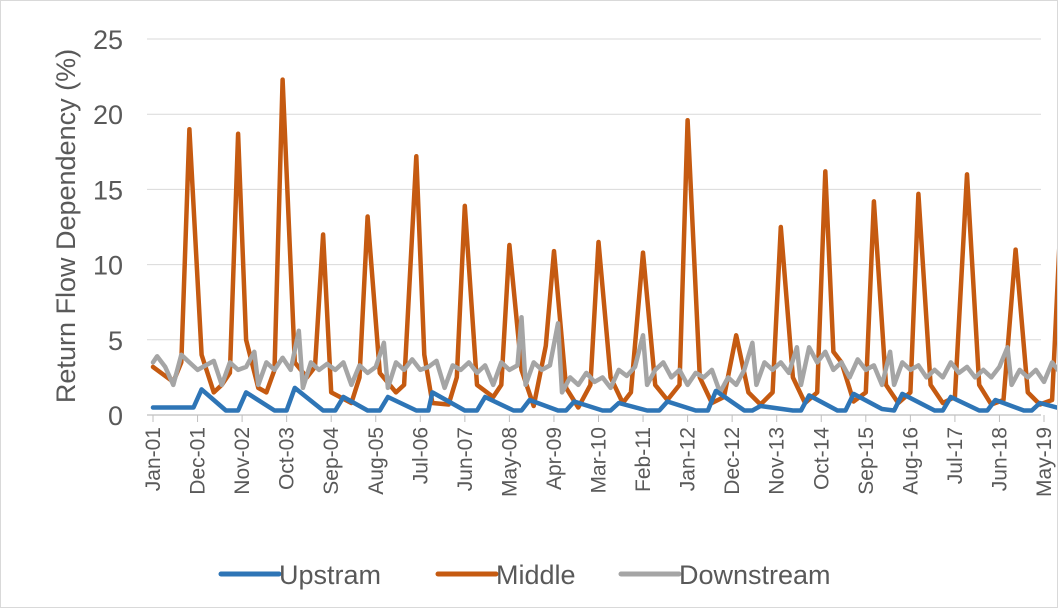 The width and height of the screenshot is (1058, 612). What do you see at coordinates (108, 40) in the screenshot?
I see `y-tick-label: 25` at bounding box center [108, 40].